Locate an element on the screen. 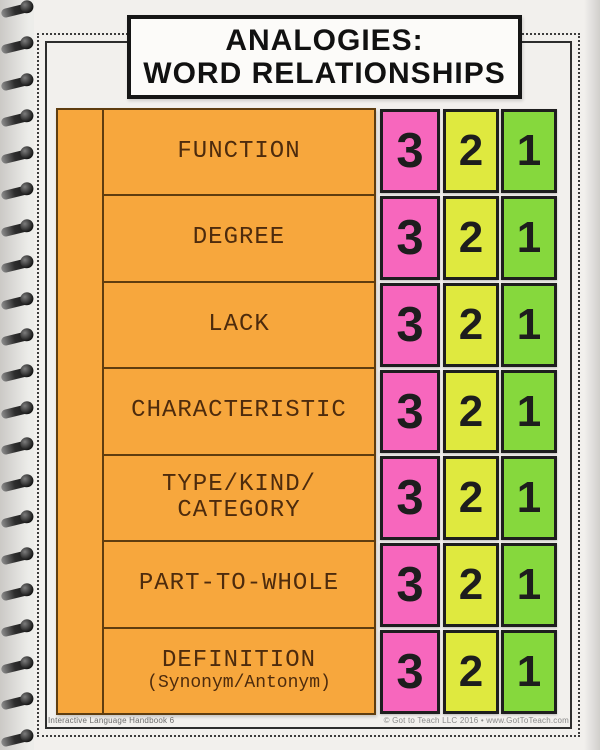 This screenshot has width=600, height=750. category-row-characteristic: CHARACTERISTIC is located at coordinates (239, 410).